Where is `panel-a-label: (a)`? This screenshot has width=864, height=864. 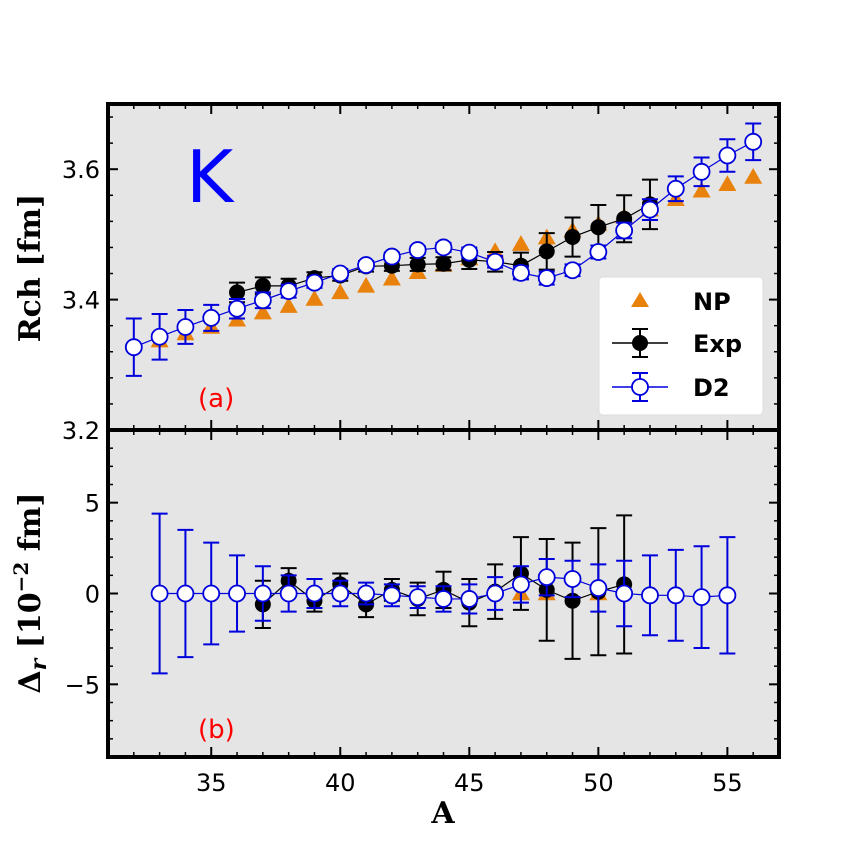 panel-a-label: (a) is located at coordinates (216, 399).